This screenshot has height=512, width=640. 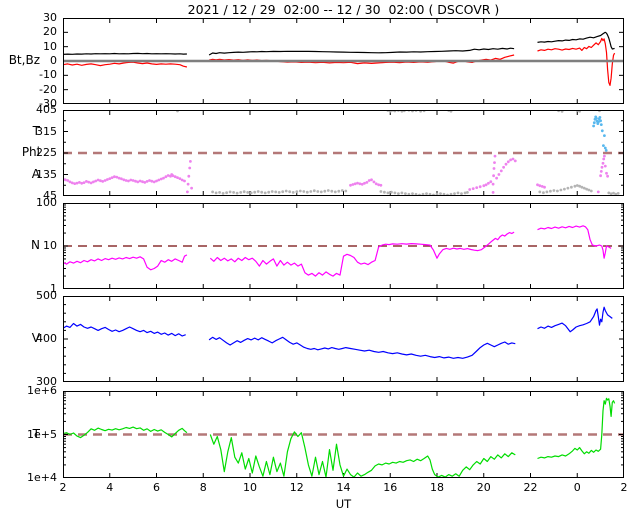 What do you see at coordinates (50, 32) in the screenshot?
I see `y-tick-label: 20` at bounding box center [50, 32].